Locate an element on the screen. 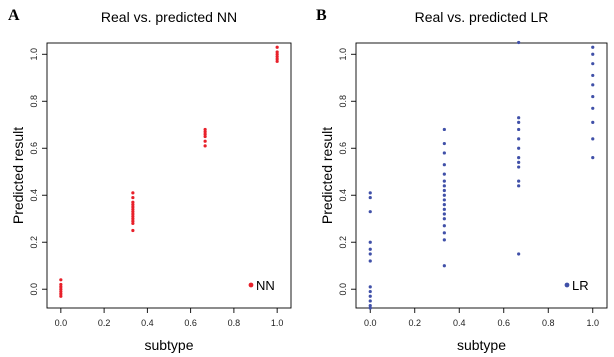  y-tick-label: 0.6 is located at coordinates (34, 148).